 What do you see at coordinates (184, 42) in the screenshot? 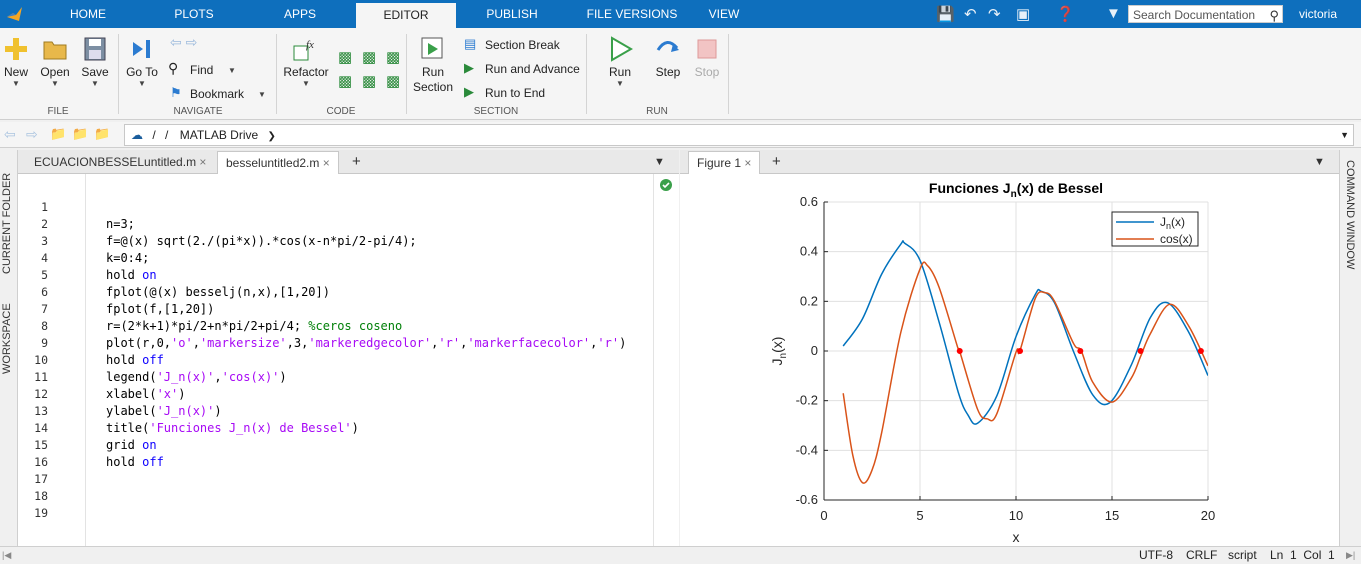
I see `back-arrow-icon: ⇦ ⇨` at bounding box center [184, 42].